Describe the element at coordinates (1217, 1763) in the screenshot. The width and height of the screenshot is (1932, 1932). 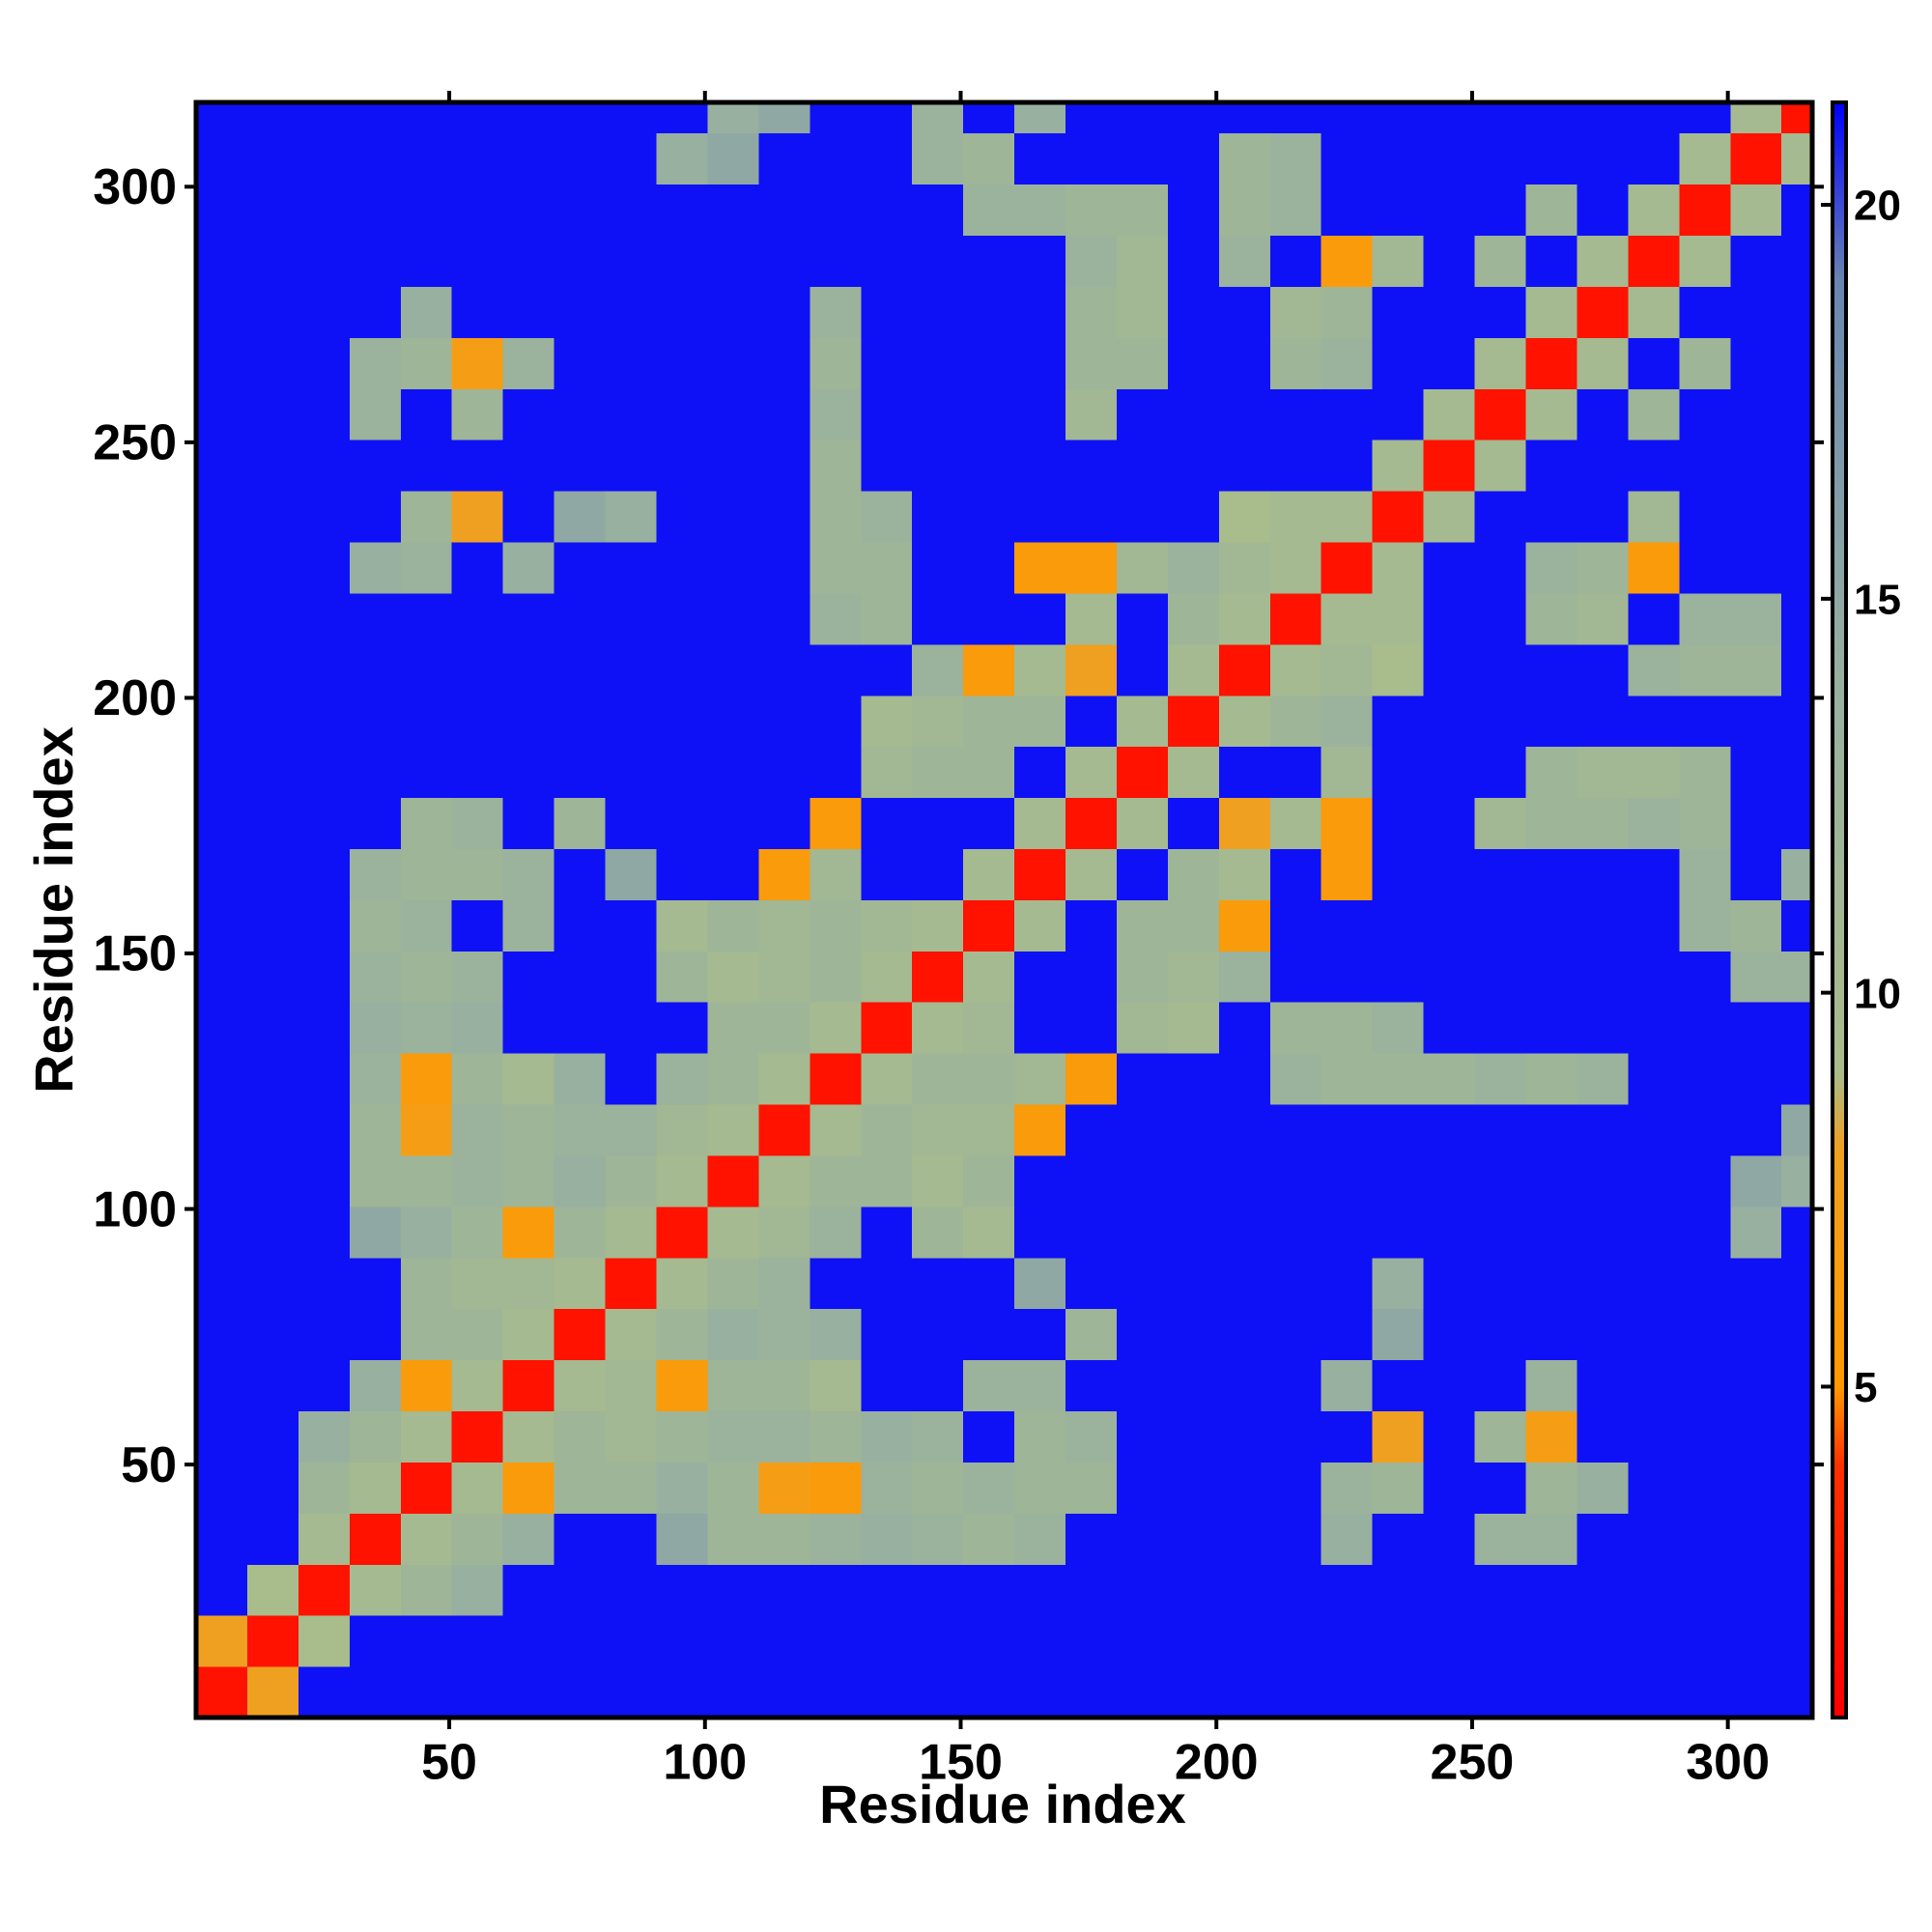
I see `x-tick-label: 200` at that location.